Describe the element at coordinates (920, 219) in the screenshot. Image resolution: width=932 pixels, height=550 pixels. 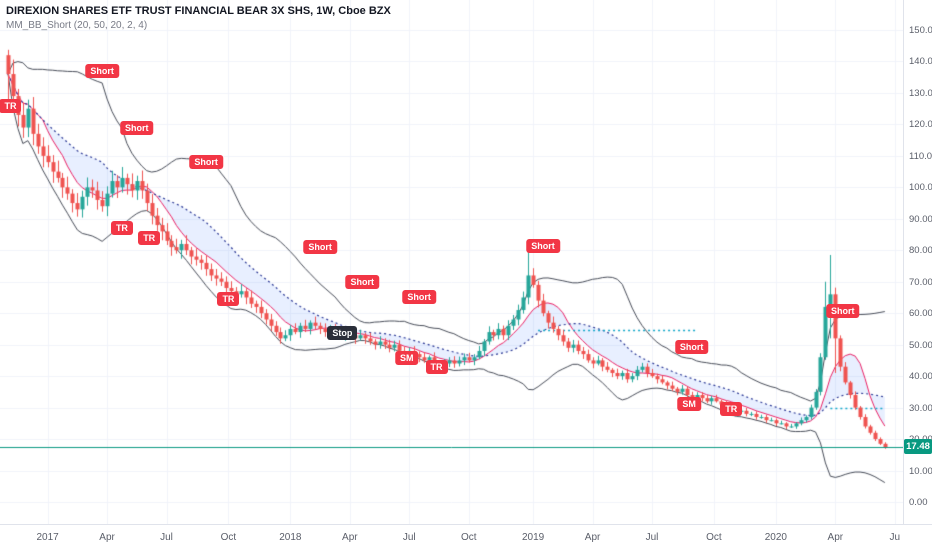
I see `price-tick-label: 90.00` at that location.